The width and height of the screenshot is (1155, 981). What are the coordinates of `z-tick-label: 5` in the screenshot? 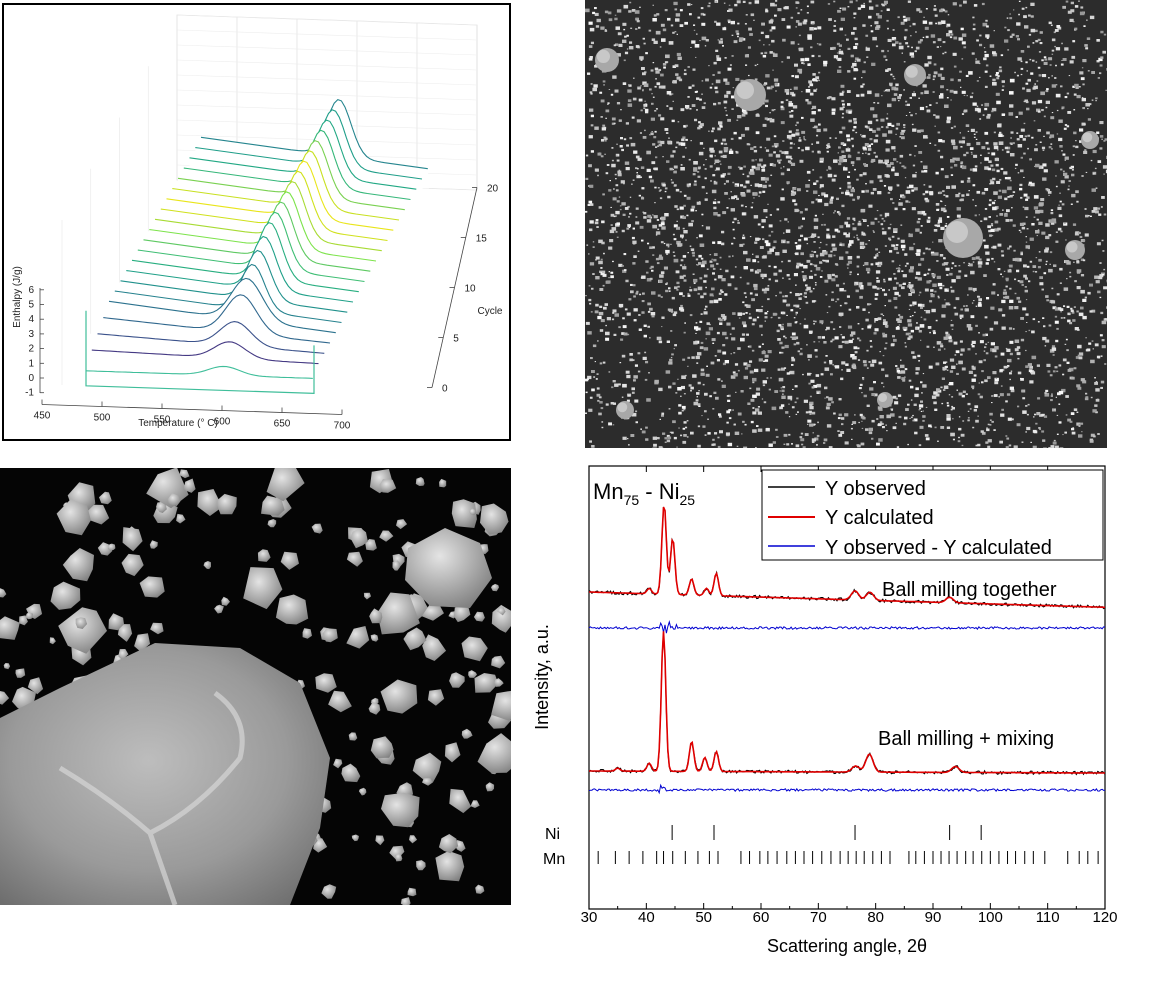 It's located at (31, 305).